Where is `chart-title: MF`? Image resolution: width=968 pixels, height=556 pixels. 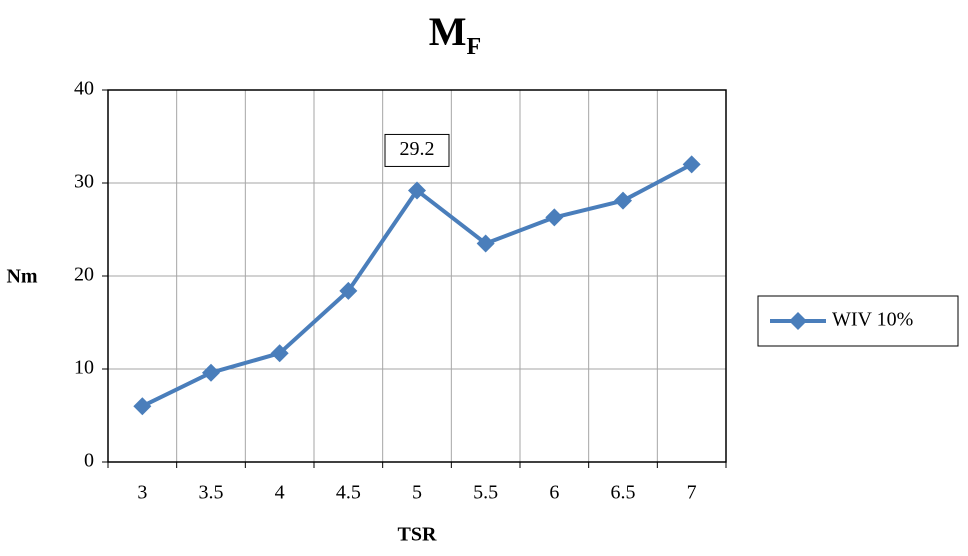 chart-title: MF is located at coordinates (455, 34).